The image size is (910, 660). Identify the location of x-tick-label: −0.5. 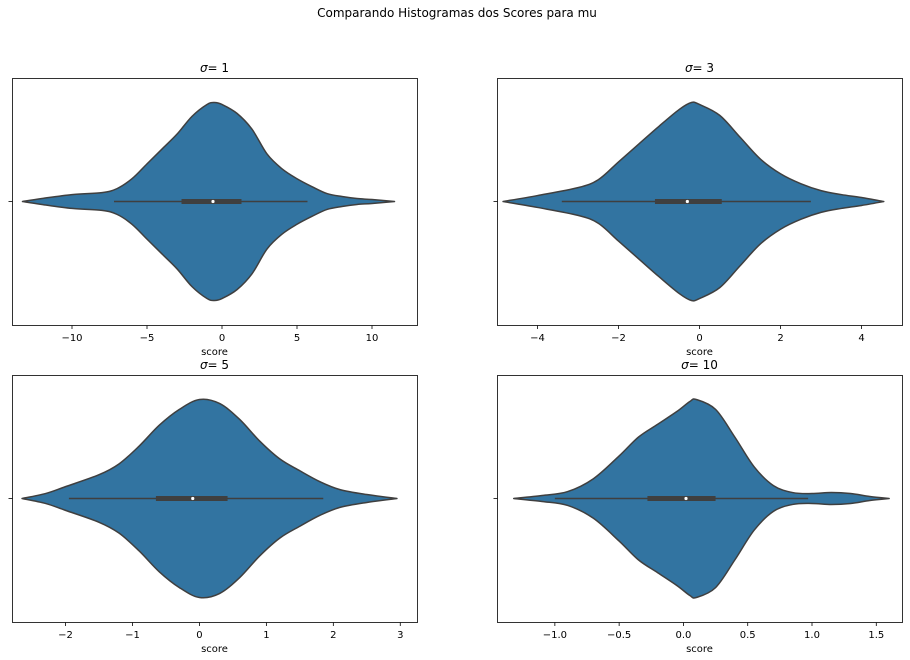
(619, 635).